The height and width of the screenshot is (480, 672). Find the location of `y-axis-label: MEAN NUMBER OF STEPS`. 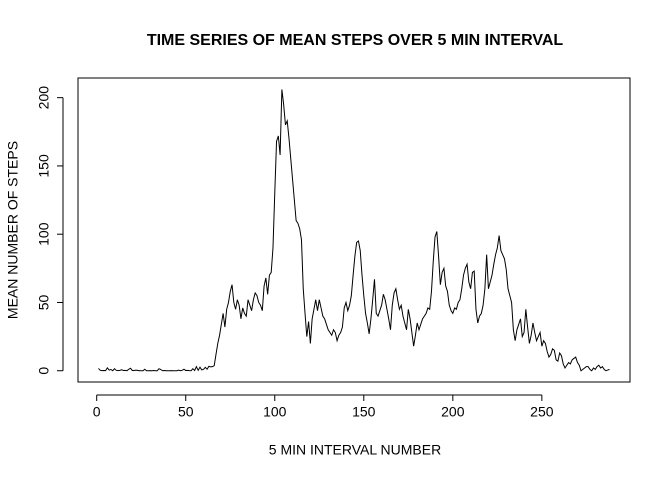

y-axis-label: MEAN NUMBER OF STEPS is located at coordinates (13, 230).